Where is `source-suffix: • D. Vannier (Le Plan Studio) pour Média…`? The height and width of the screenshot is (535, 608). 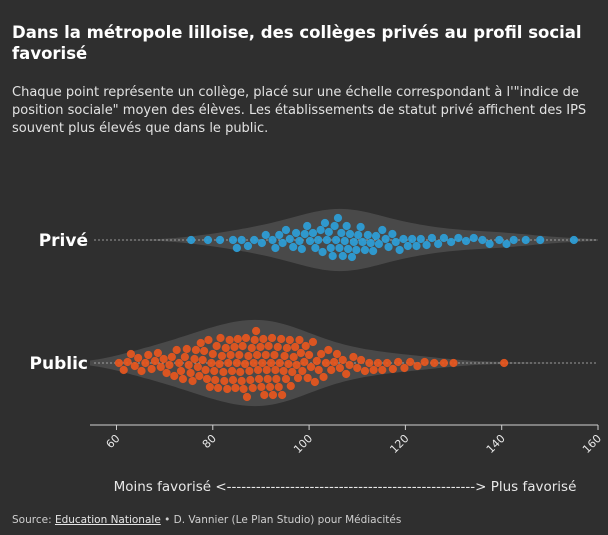 source-suffix: • D. Vannier (Le Plan Studio) pour Média… is located at coordinates (283, 520).